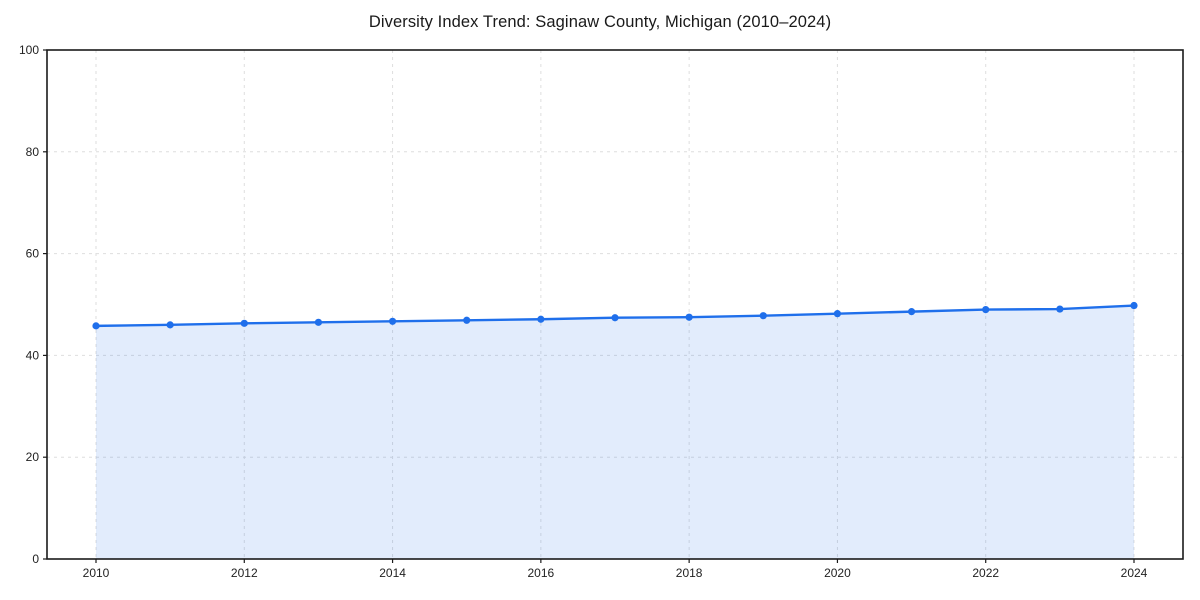 The width and height of the screenshot is (1200, 600). What do you see at coordinates (911, 312) in the screenshot?
I see `data-point-2021` at bounding box center [911, 312].